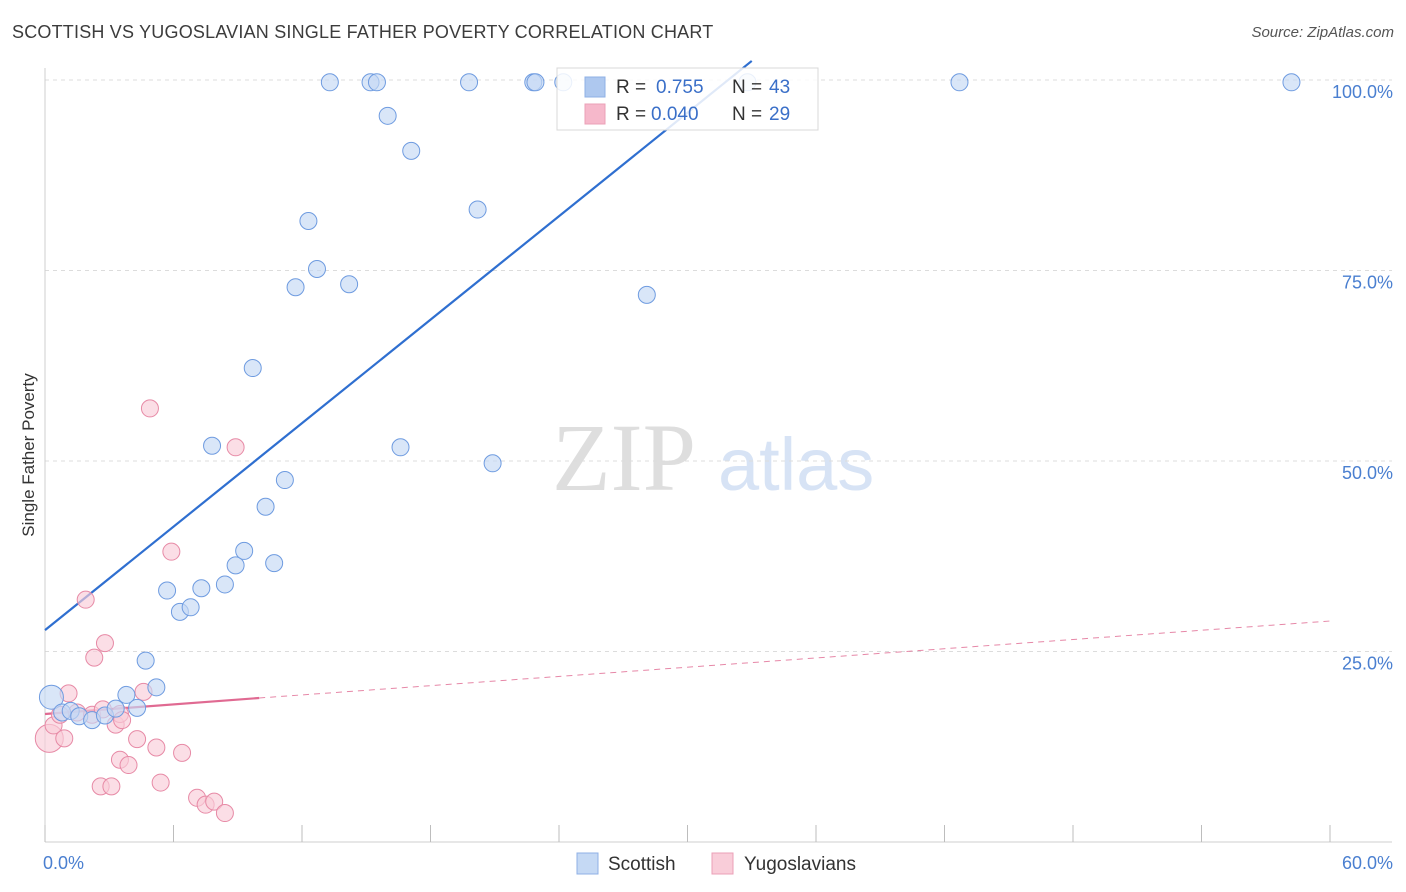  I want to click on y-tick-label: 50.0%, so click(1367, 473).